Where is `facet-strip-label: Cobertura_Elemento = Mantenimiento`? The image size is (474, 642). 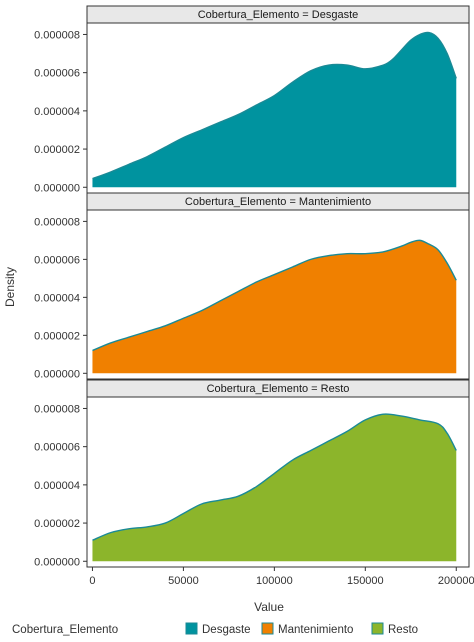
facet-strip-label: Cobertura_Elemento = Mantenimiento is located at coordinates (278, 202).